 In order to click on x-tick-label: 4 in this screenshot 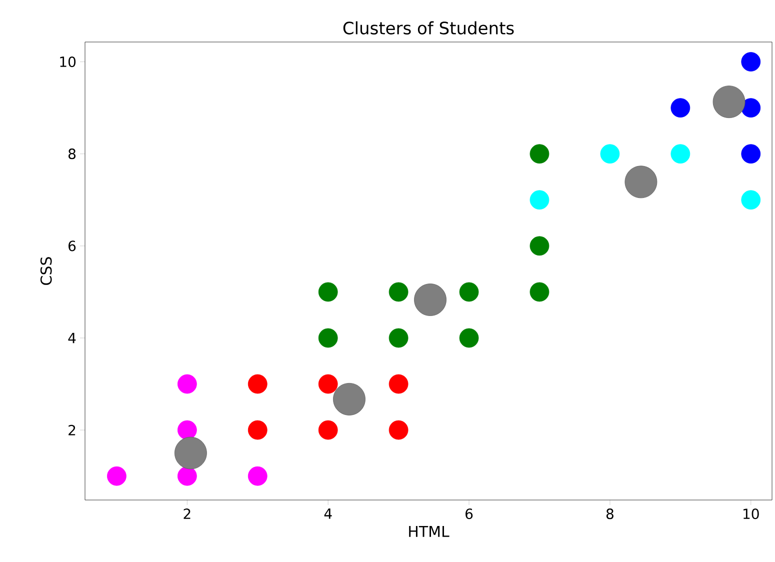, I will do `click(328, 513)`.